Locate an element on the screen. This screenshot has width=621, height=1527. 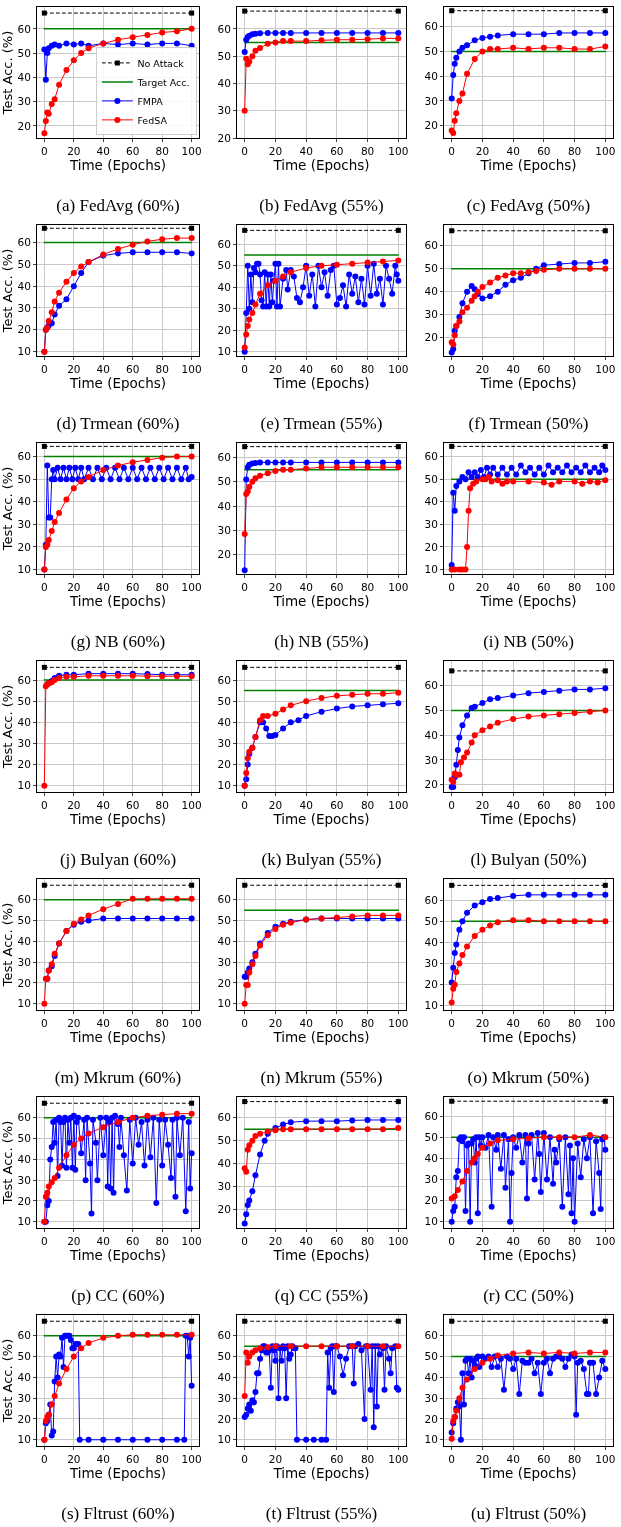
text: (l) Bulyan (50%) is located at coordinates (528, 860).